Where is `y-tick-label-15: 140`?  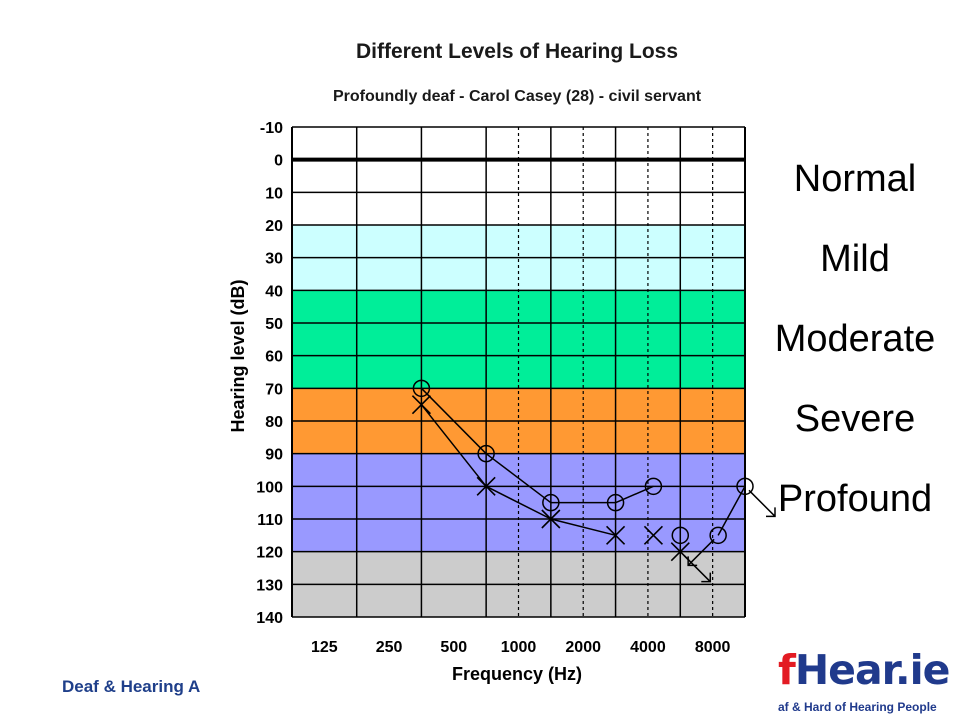 y-tick-label-15: 140 is located at coordinates (269, 618).